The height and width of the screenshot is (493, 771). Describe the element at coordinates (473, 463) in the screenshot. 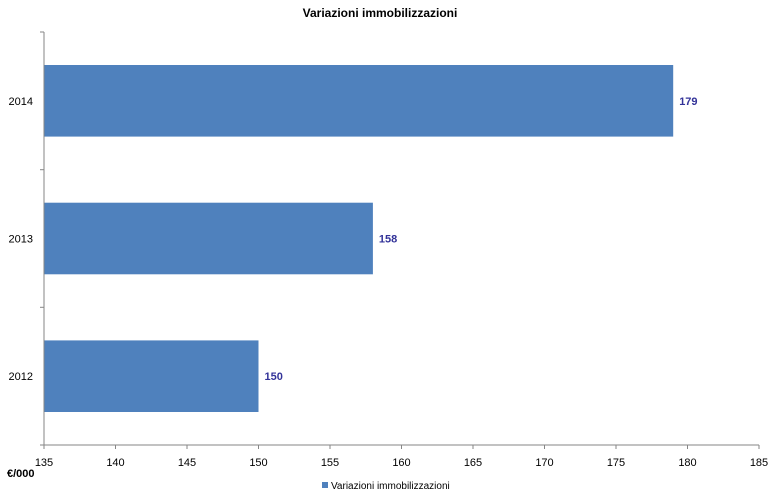

I see `x-tick-label: 165` at that location.